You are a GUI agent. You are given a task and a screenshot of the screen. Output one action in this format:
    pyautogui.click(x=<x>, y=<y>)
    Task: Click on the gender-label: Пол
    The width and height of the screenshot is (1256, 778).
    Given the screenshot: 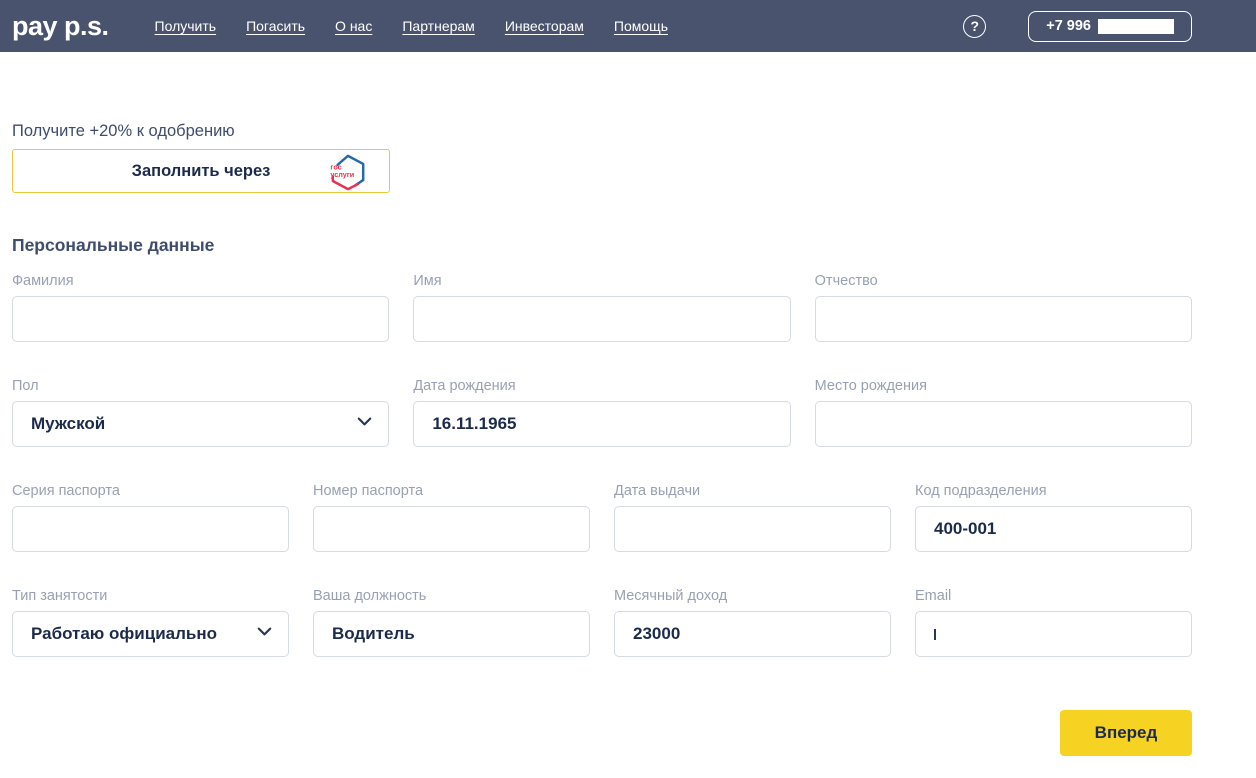 What is the action you would take?
    pyautogui.click(x=25, y=386)
    